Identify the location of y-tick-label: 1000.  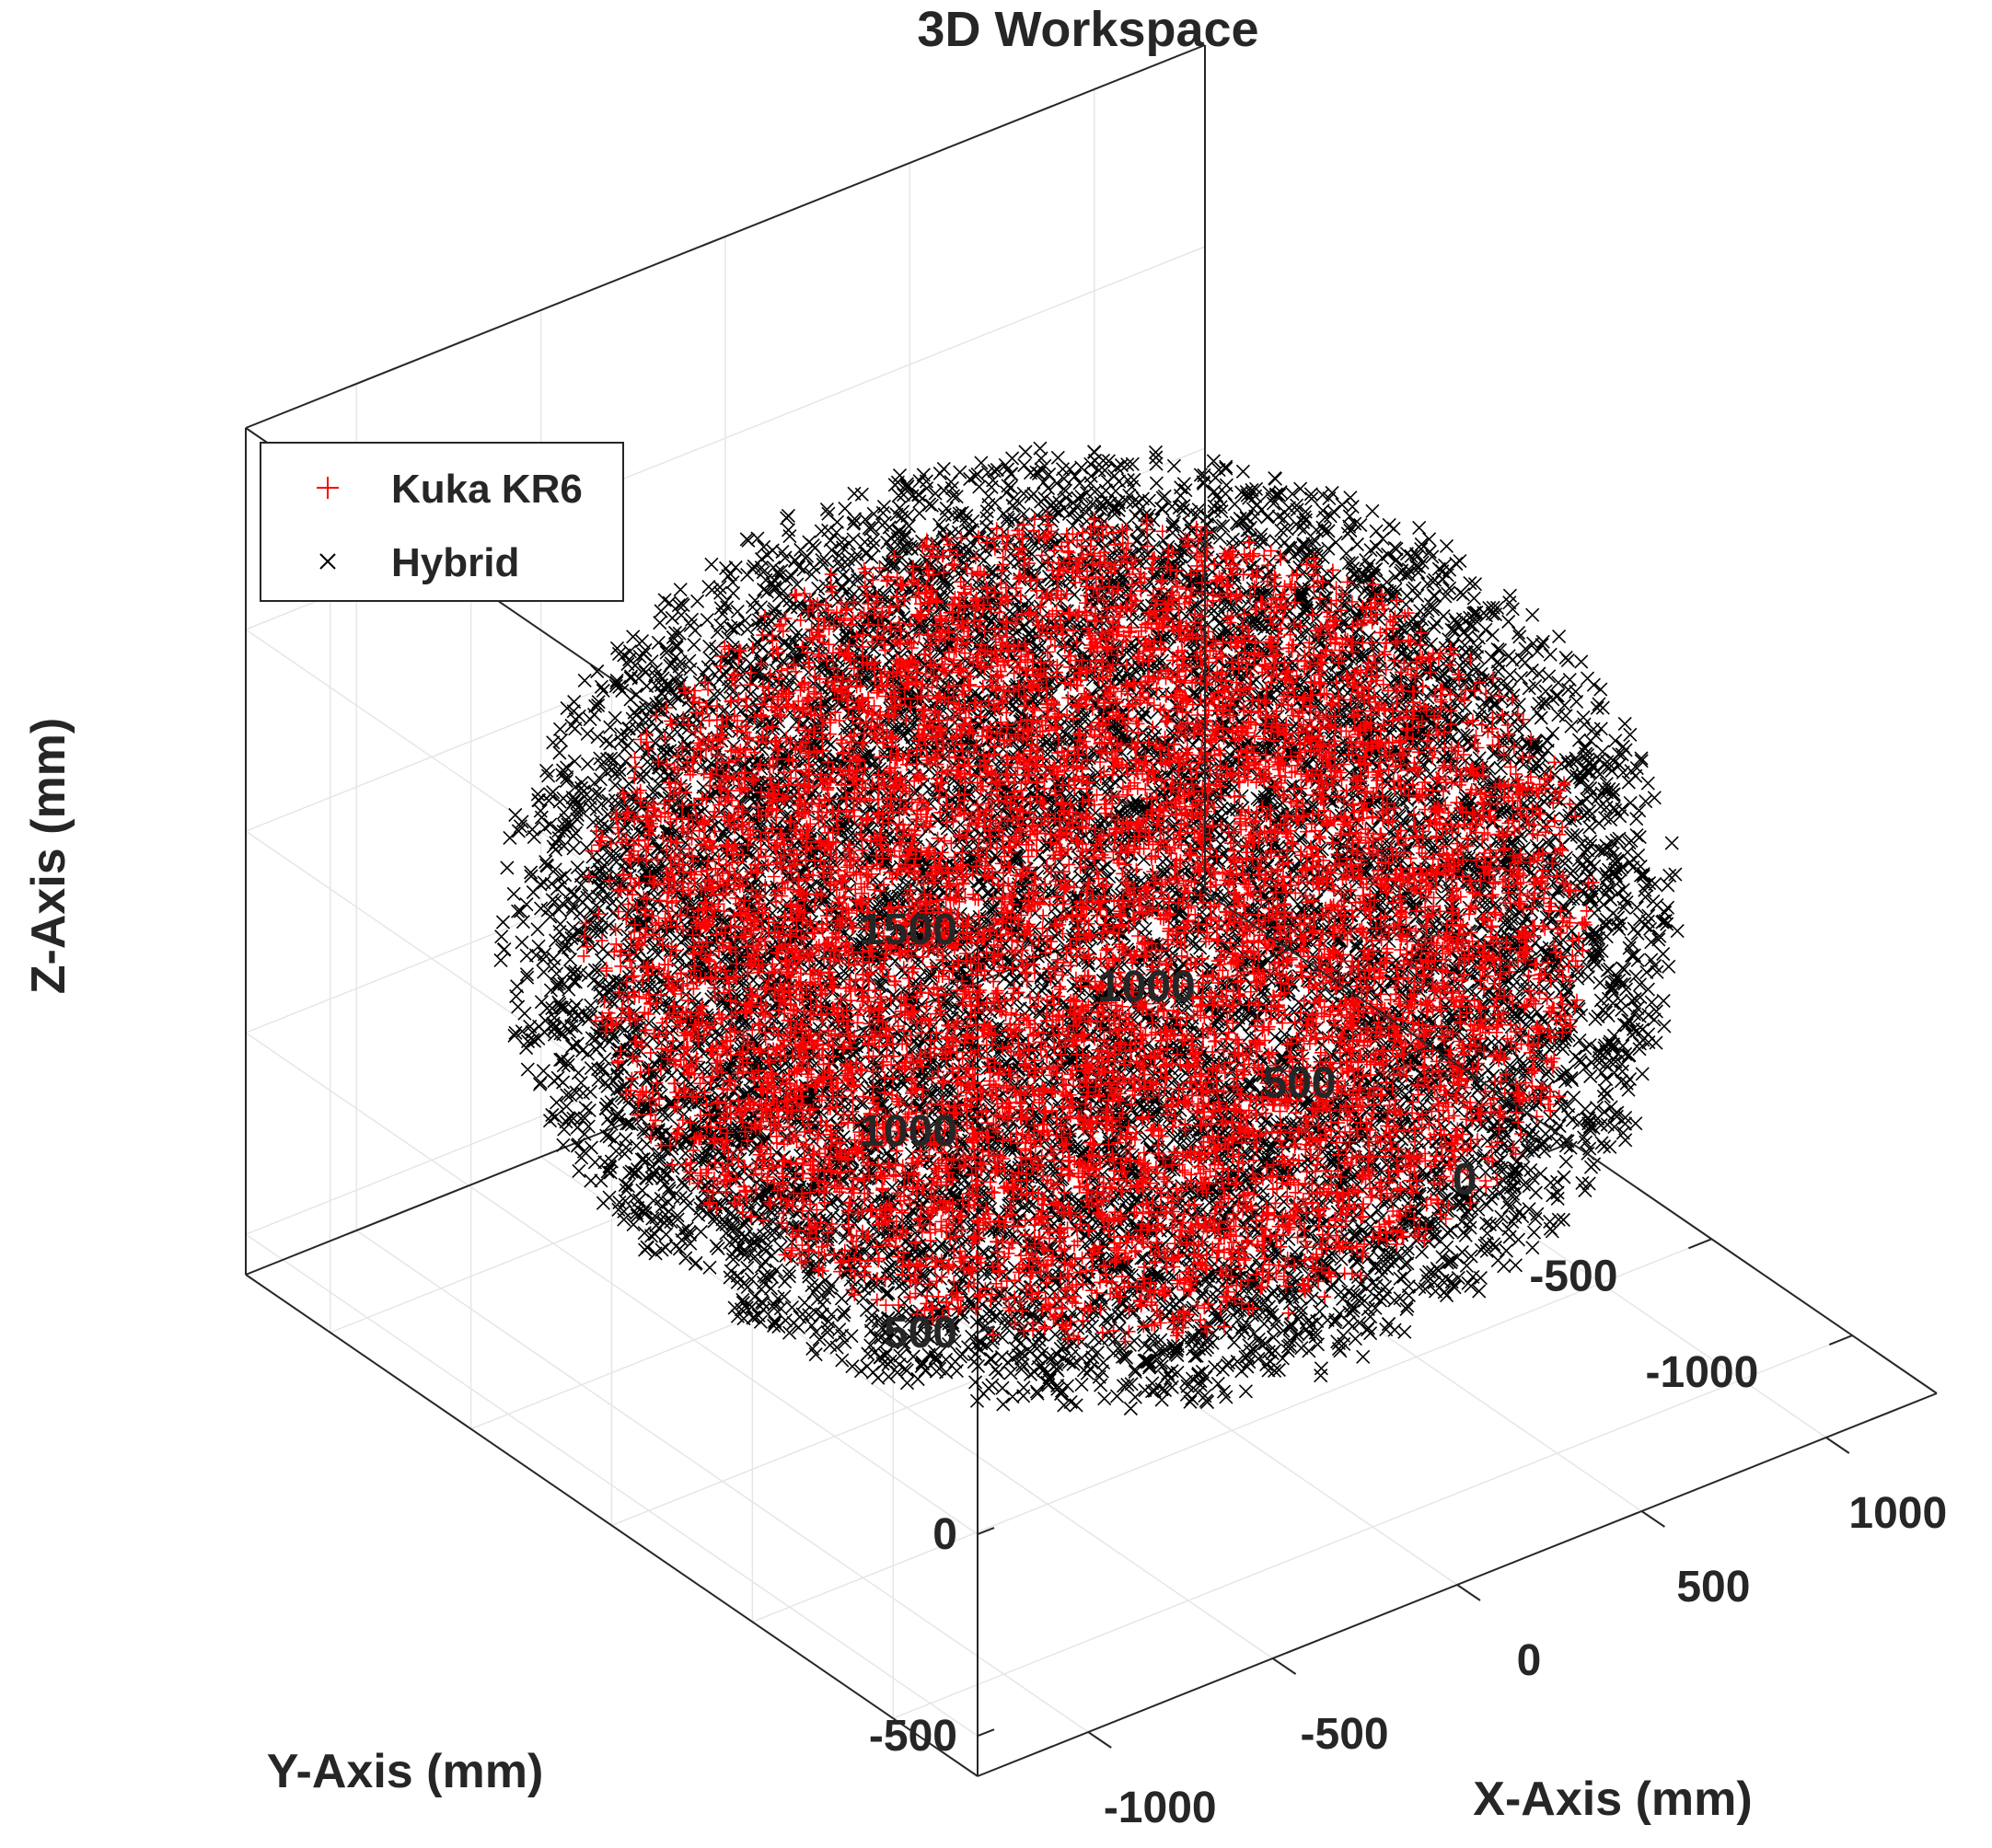
(1146, 987).